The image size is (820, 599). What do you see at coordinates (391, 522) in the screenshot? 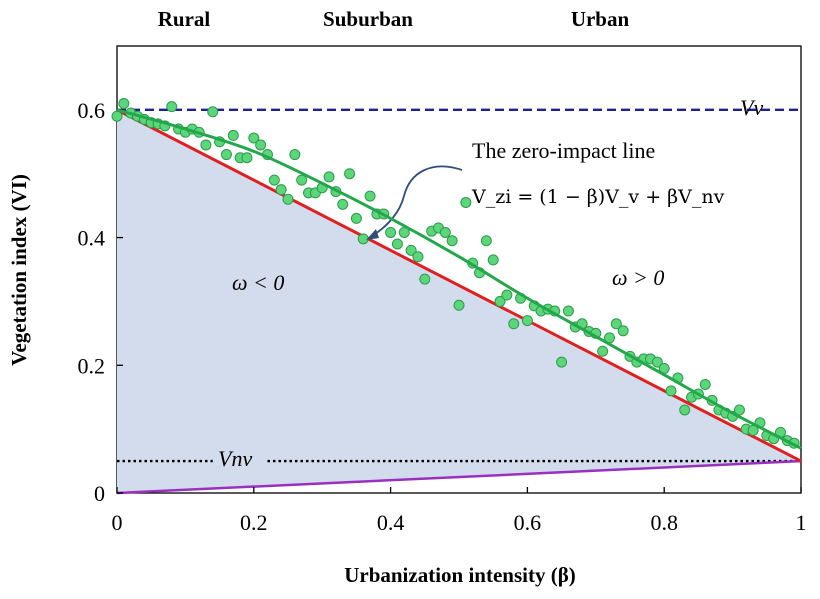
I see `x-tick-label: 0.4` at bounding box center [391, 522].